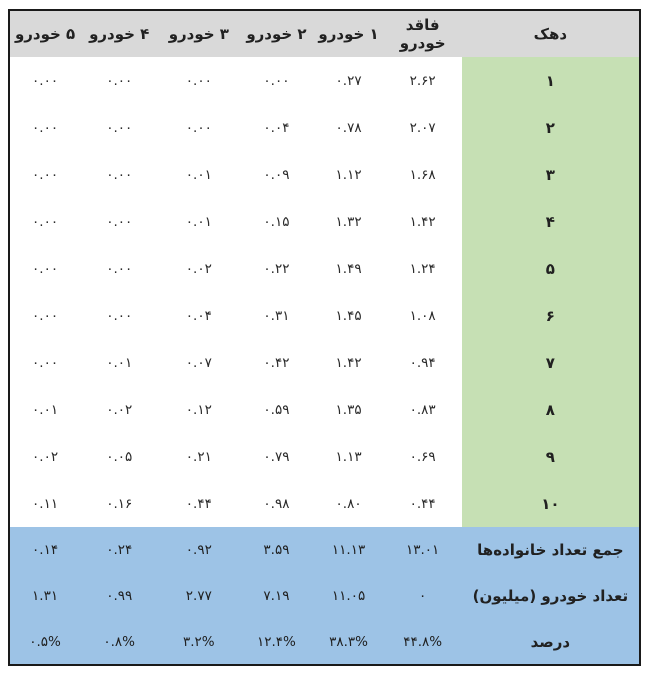 This screenshot has height=681, width=649. Describe the element at coordinates (348, 268) in the screenshot. I see `value-cell: ۱.۴۹` at that location.